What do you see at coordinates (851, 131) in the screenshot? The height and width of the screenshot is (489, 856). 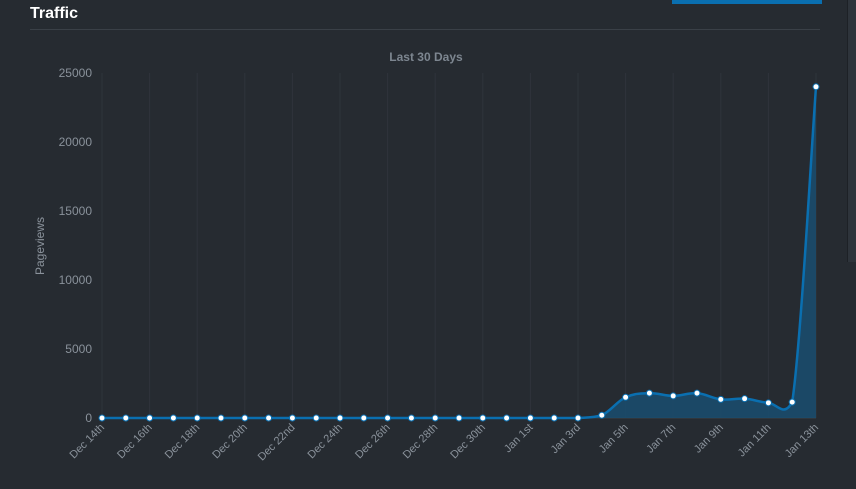 I see `panel-edge` at bounding box center [851, 131].